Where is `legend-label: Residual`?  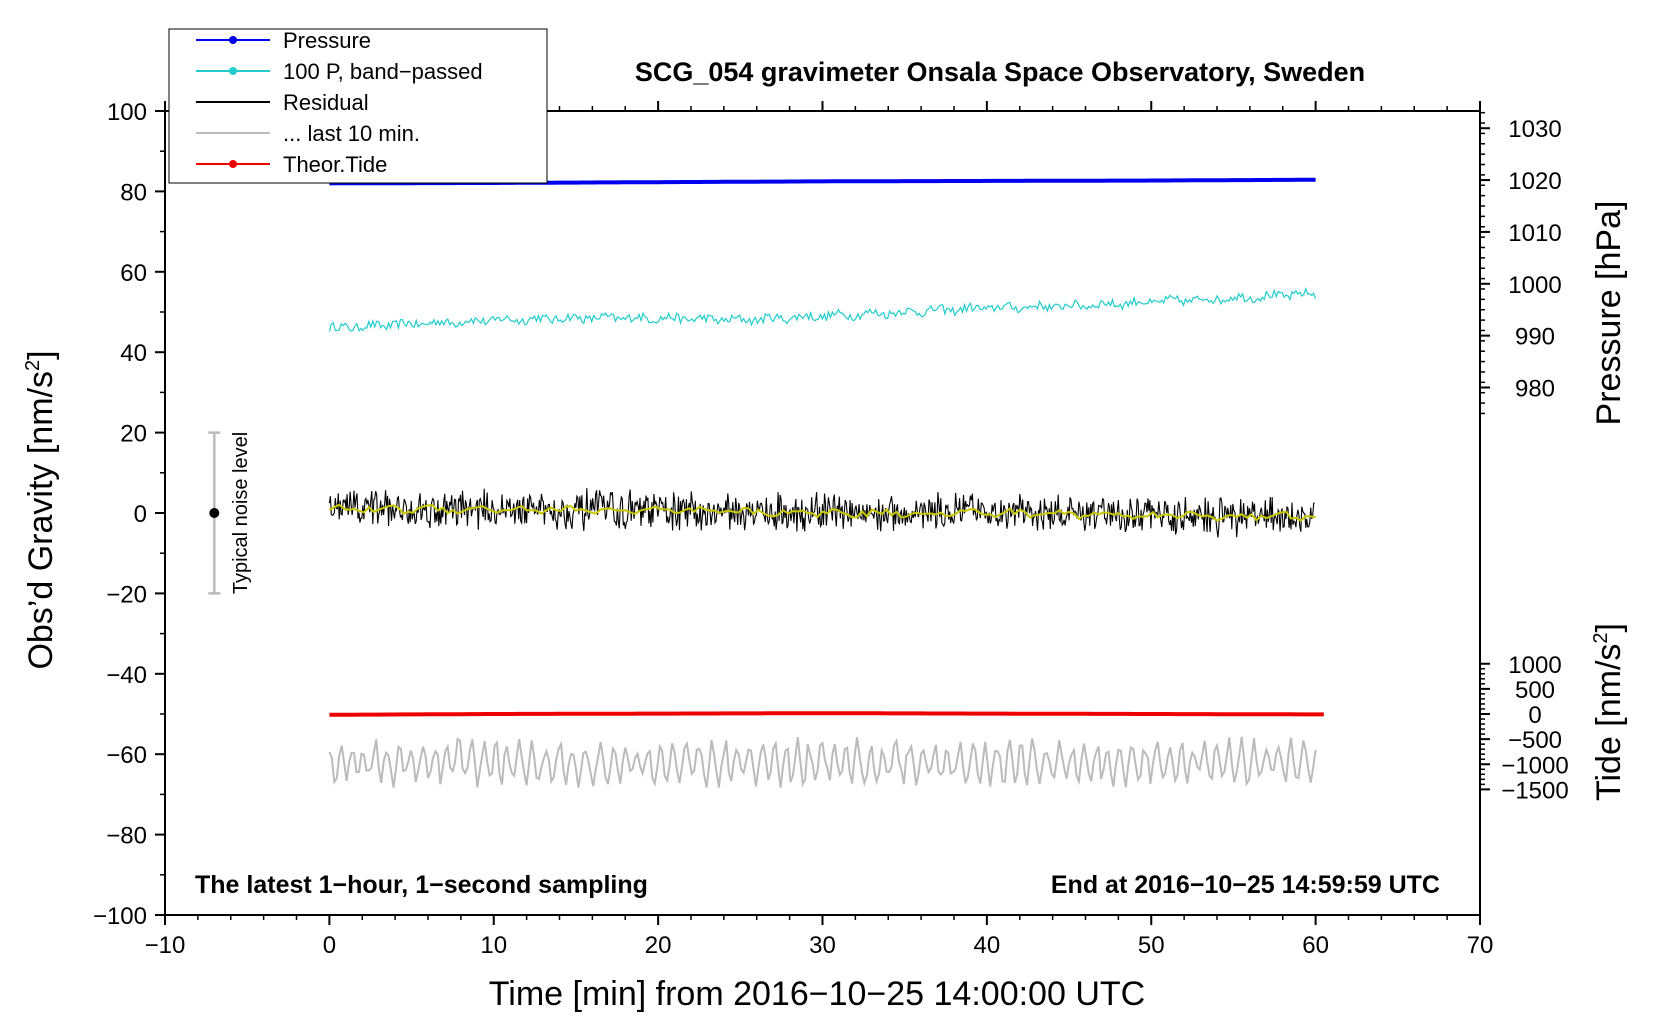 legend-label: Residual is located at coordinates (326, 102).